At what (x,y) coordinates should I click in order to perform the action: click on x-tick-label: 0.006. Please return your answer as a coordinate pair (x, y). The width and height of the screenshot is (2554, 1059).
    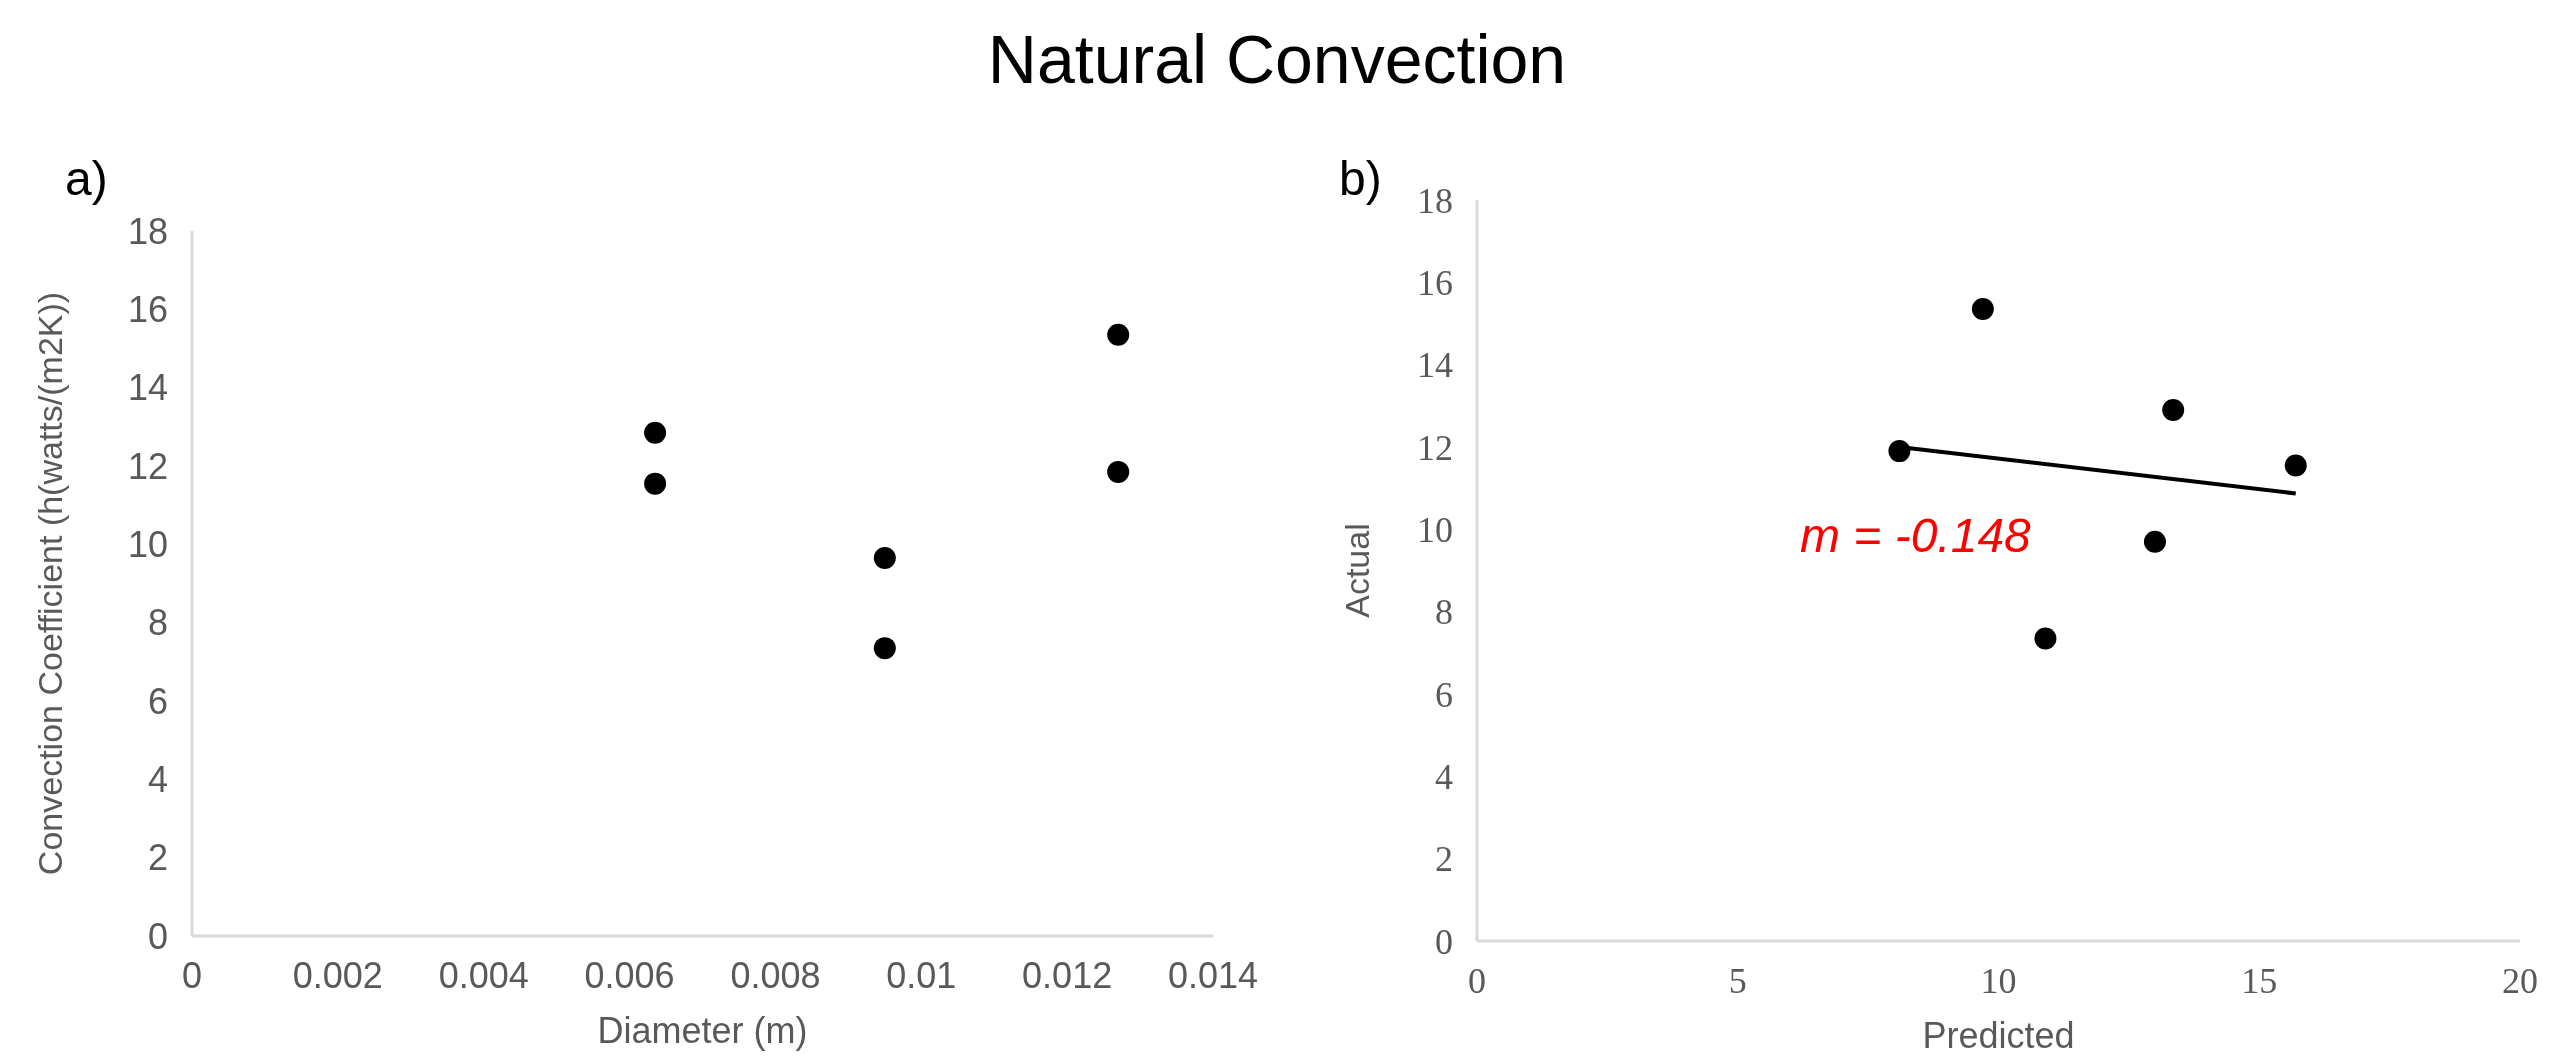
    Looking at the image, I should click on (629, 975).